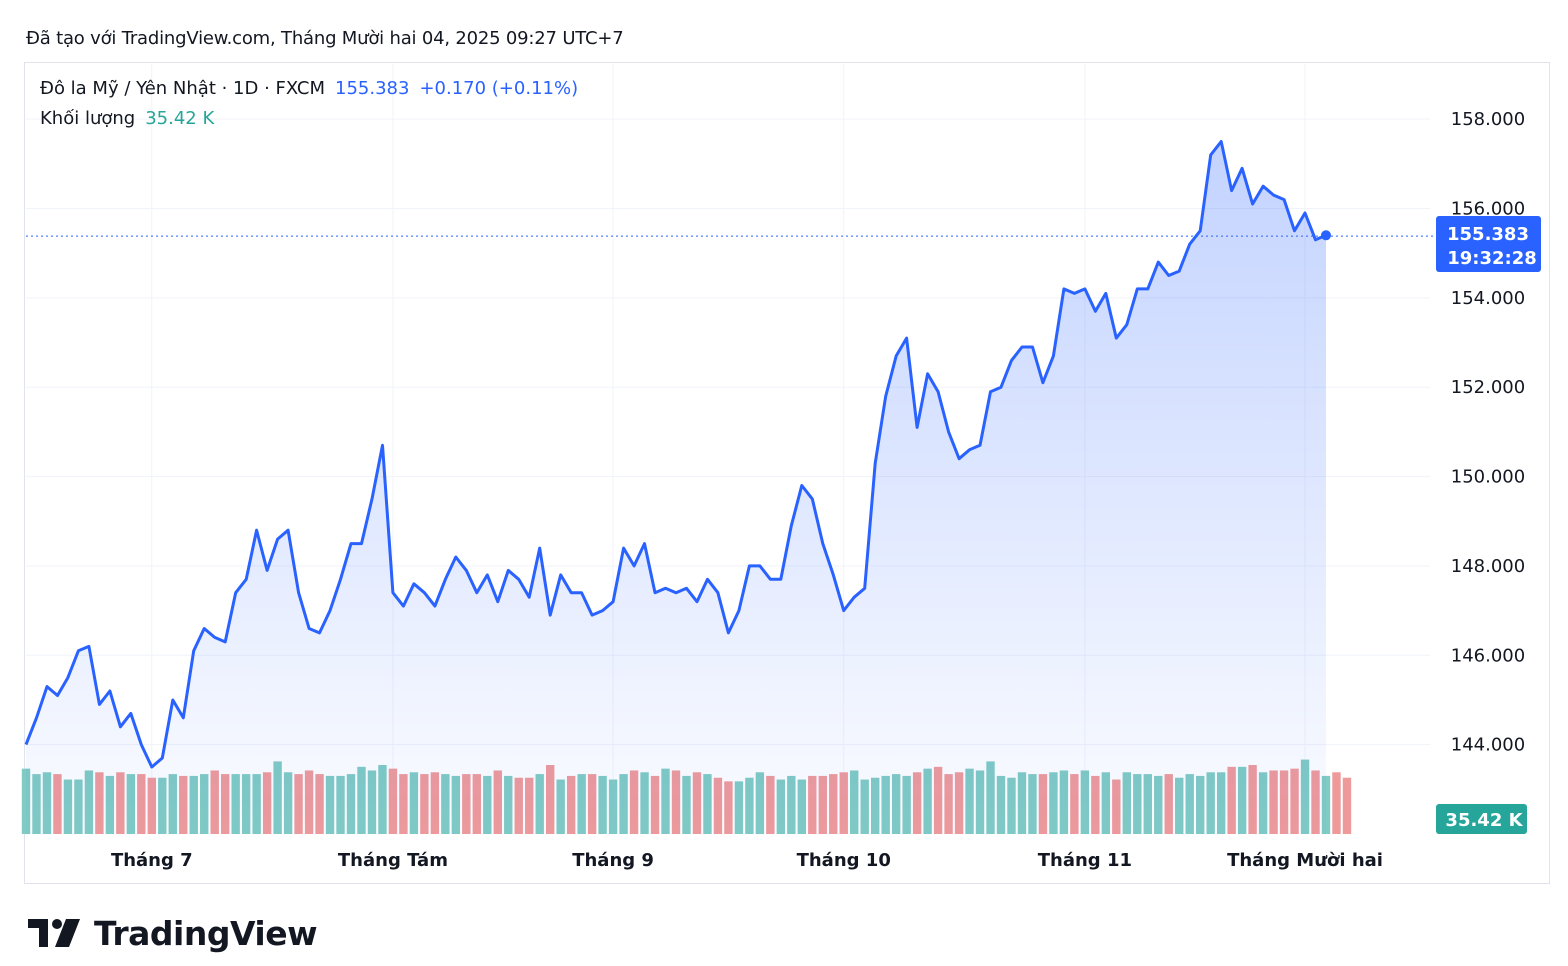 The image size is (1568, 966). What do you see at coordinates (372, 88) in the screenshot?
I see `legend-price: 155.383` at bounding box center [372, 88].